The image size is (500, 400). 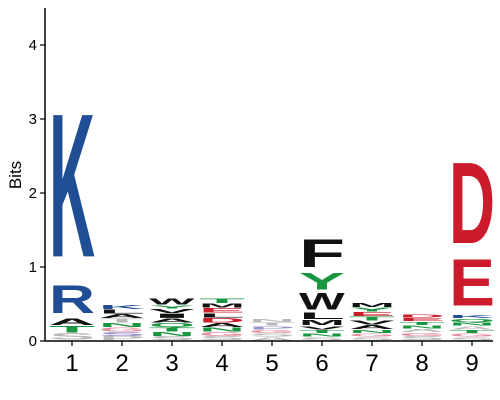 What do you see at coordinates (121, 363) in the screenshot?
I see `x-tick-label: 2` at bounding box center [121, 363].